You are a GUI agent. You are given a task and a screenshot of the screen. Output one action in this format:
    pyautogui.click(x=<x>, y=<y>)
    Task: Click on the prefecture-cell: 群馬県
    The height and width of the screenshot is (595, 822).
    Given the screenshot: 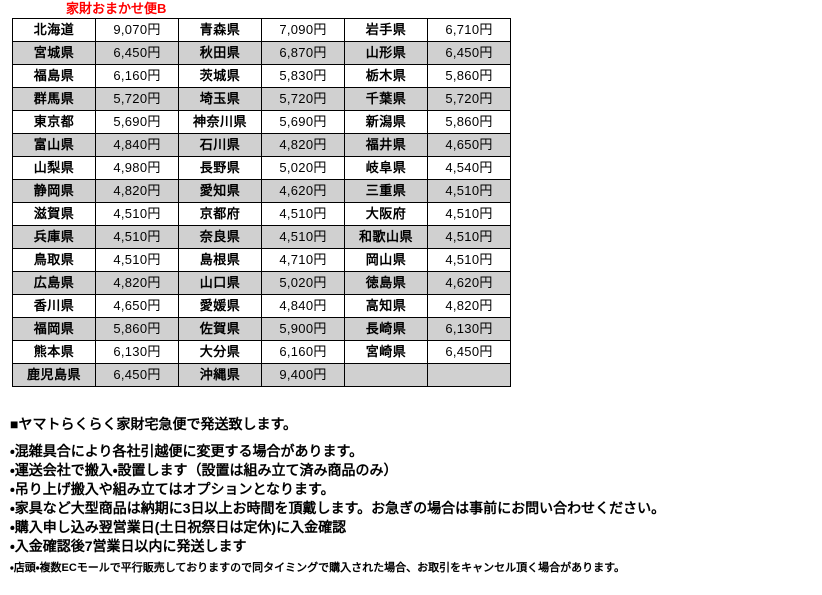 What is the action you would take?
    pyautogui.click(x=54, y=99)
    